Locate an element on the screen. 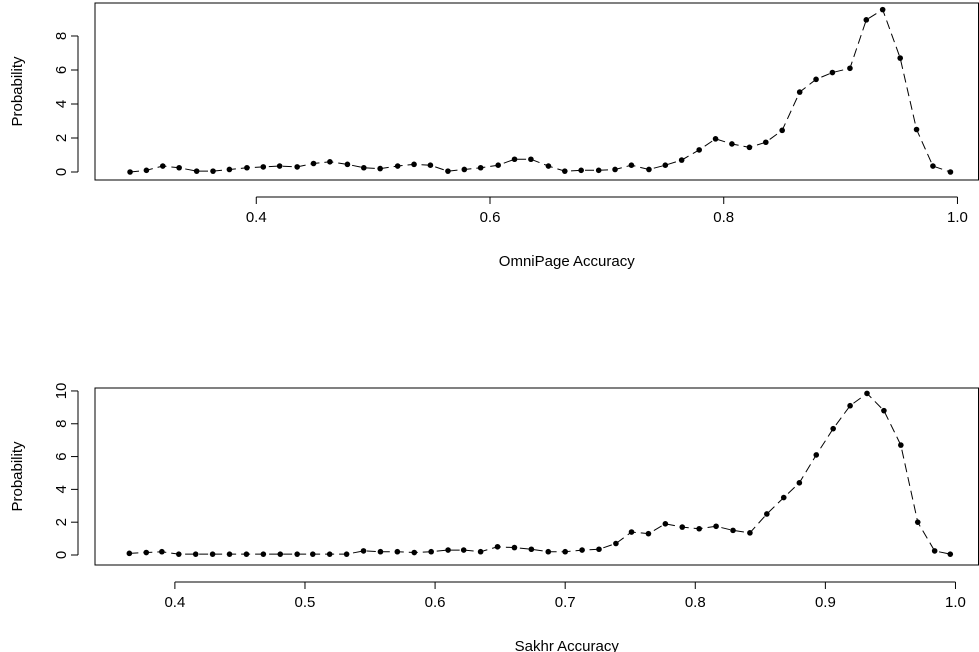 The width and height of the screenshot is (979, 652). y-tick-label: 0 is located at coordinates (61, 555).